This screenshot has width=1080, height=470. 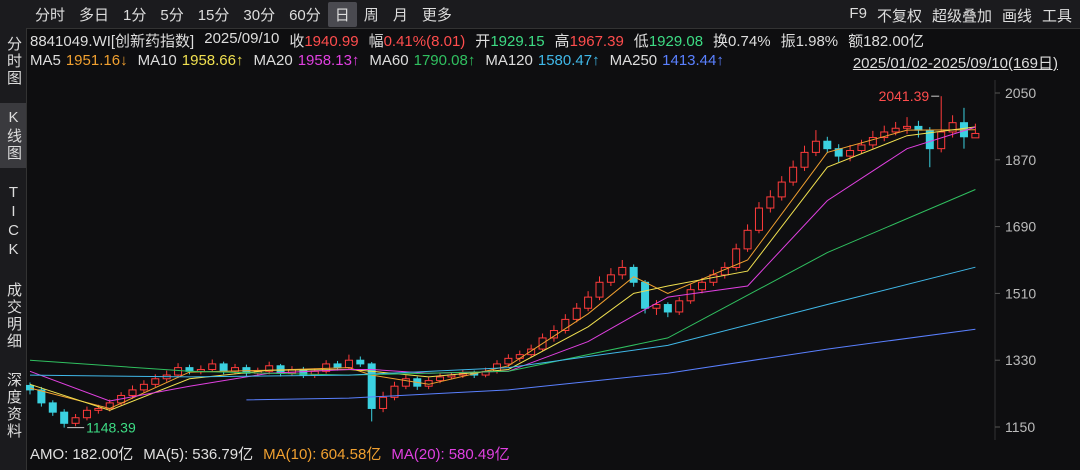 I want to click on tab: 15分, so click(x=213, y=15).